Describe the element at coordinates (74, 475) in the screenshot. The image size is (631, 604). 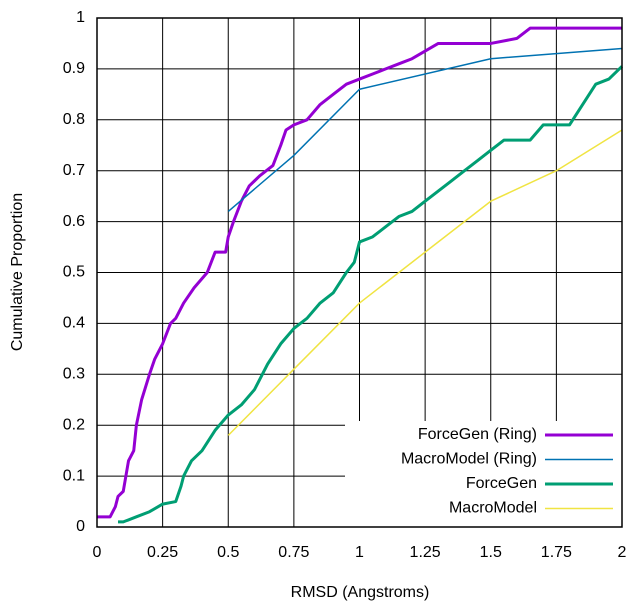
I see `y-tick-label: 0.1` at that location.